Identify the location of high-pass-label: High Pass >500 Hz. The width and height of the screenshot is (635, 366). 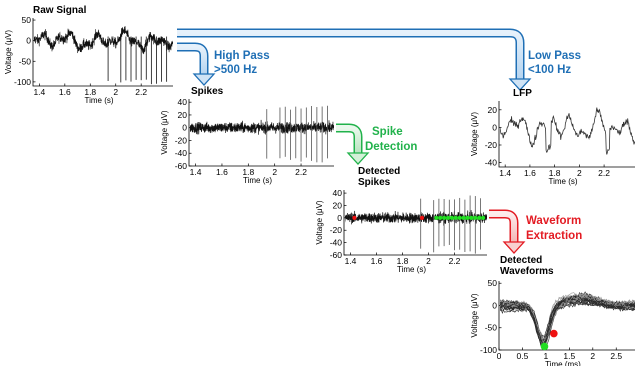
(242, 63).